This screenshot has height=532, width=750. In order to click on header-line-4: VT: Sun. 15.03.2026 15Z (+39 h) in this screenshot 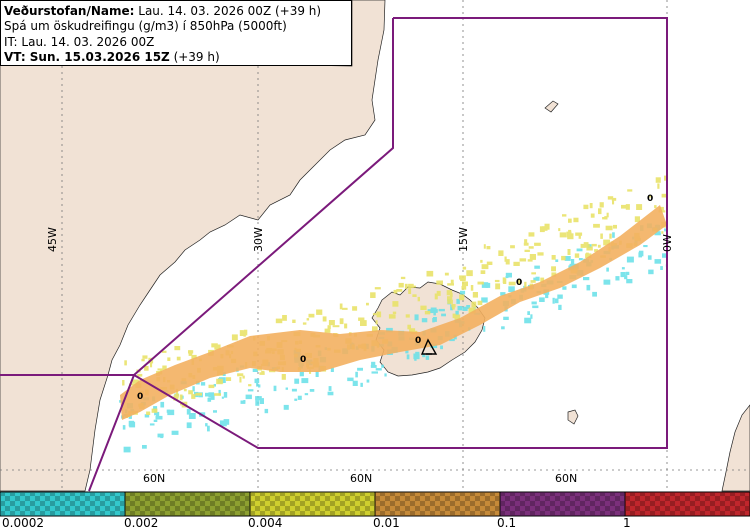, I will do `click(177, 57)`.